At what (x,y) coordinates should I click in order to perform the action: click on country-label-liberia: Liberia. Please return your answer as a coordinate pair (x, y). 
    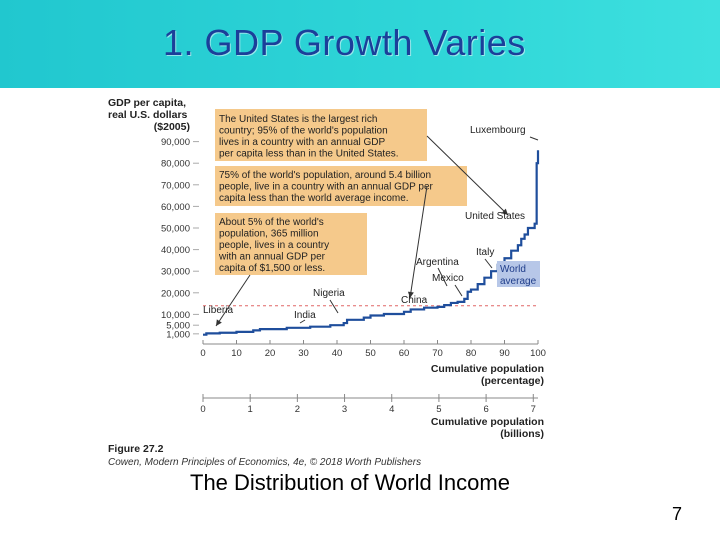
    Looking at the image, I should click on (218, 310).